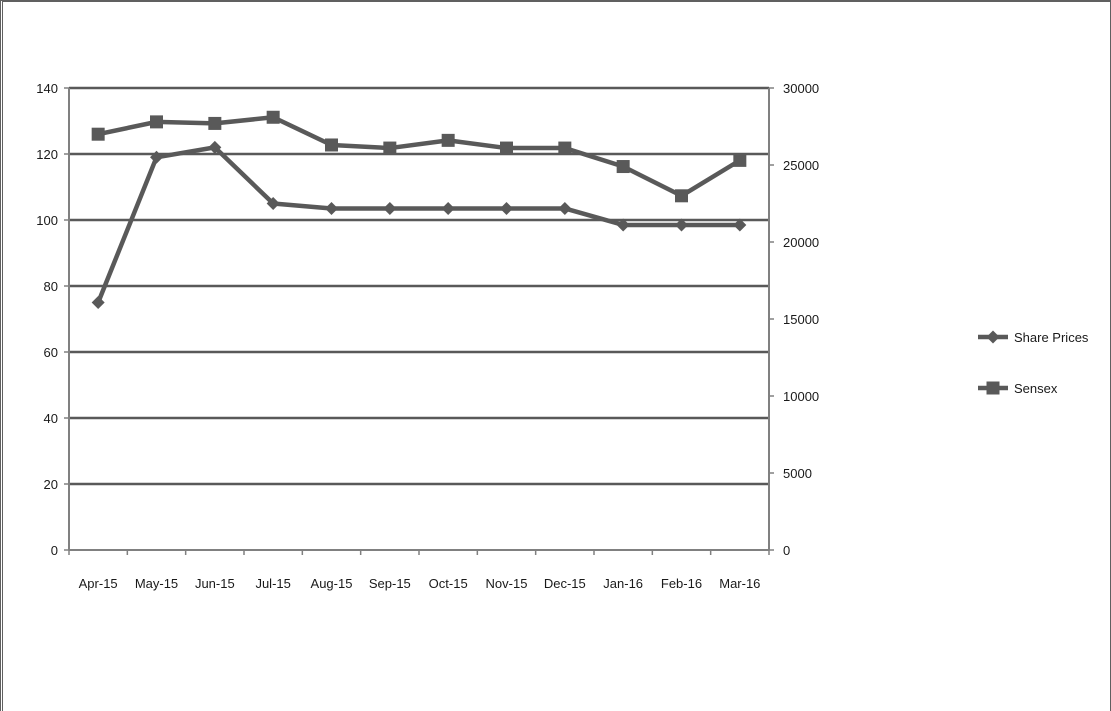  Describe the element at coordinates (801, 165) in the screenshot. I see `y2-tick-label: 25000` at that location.